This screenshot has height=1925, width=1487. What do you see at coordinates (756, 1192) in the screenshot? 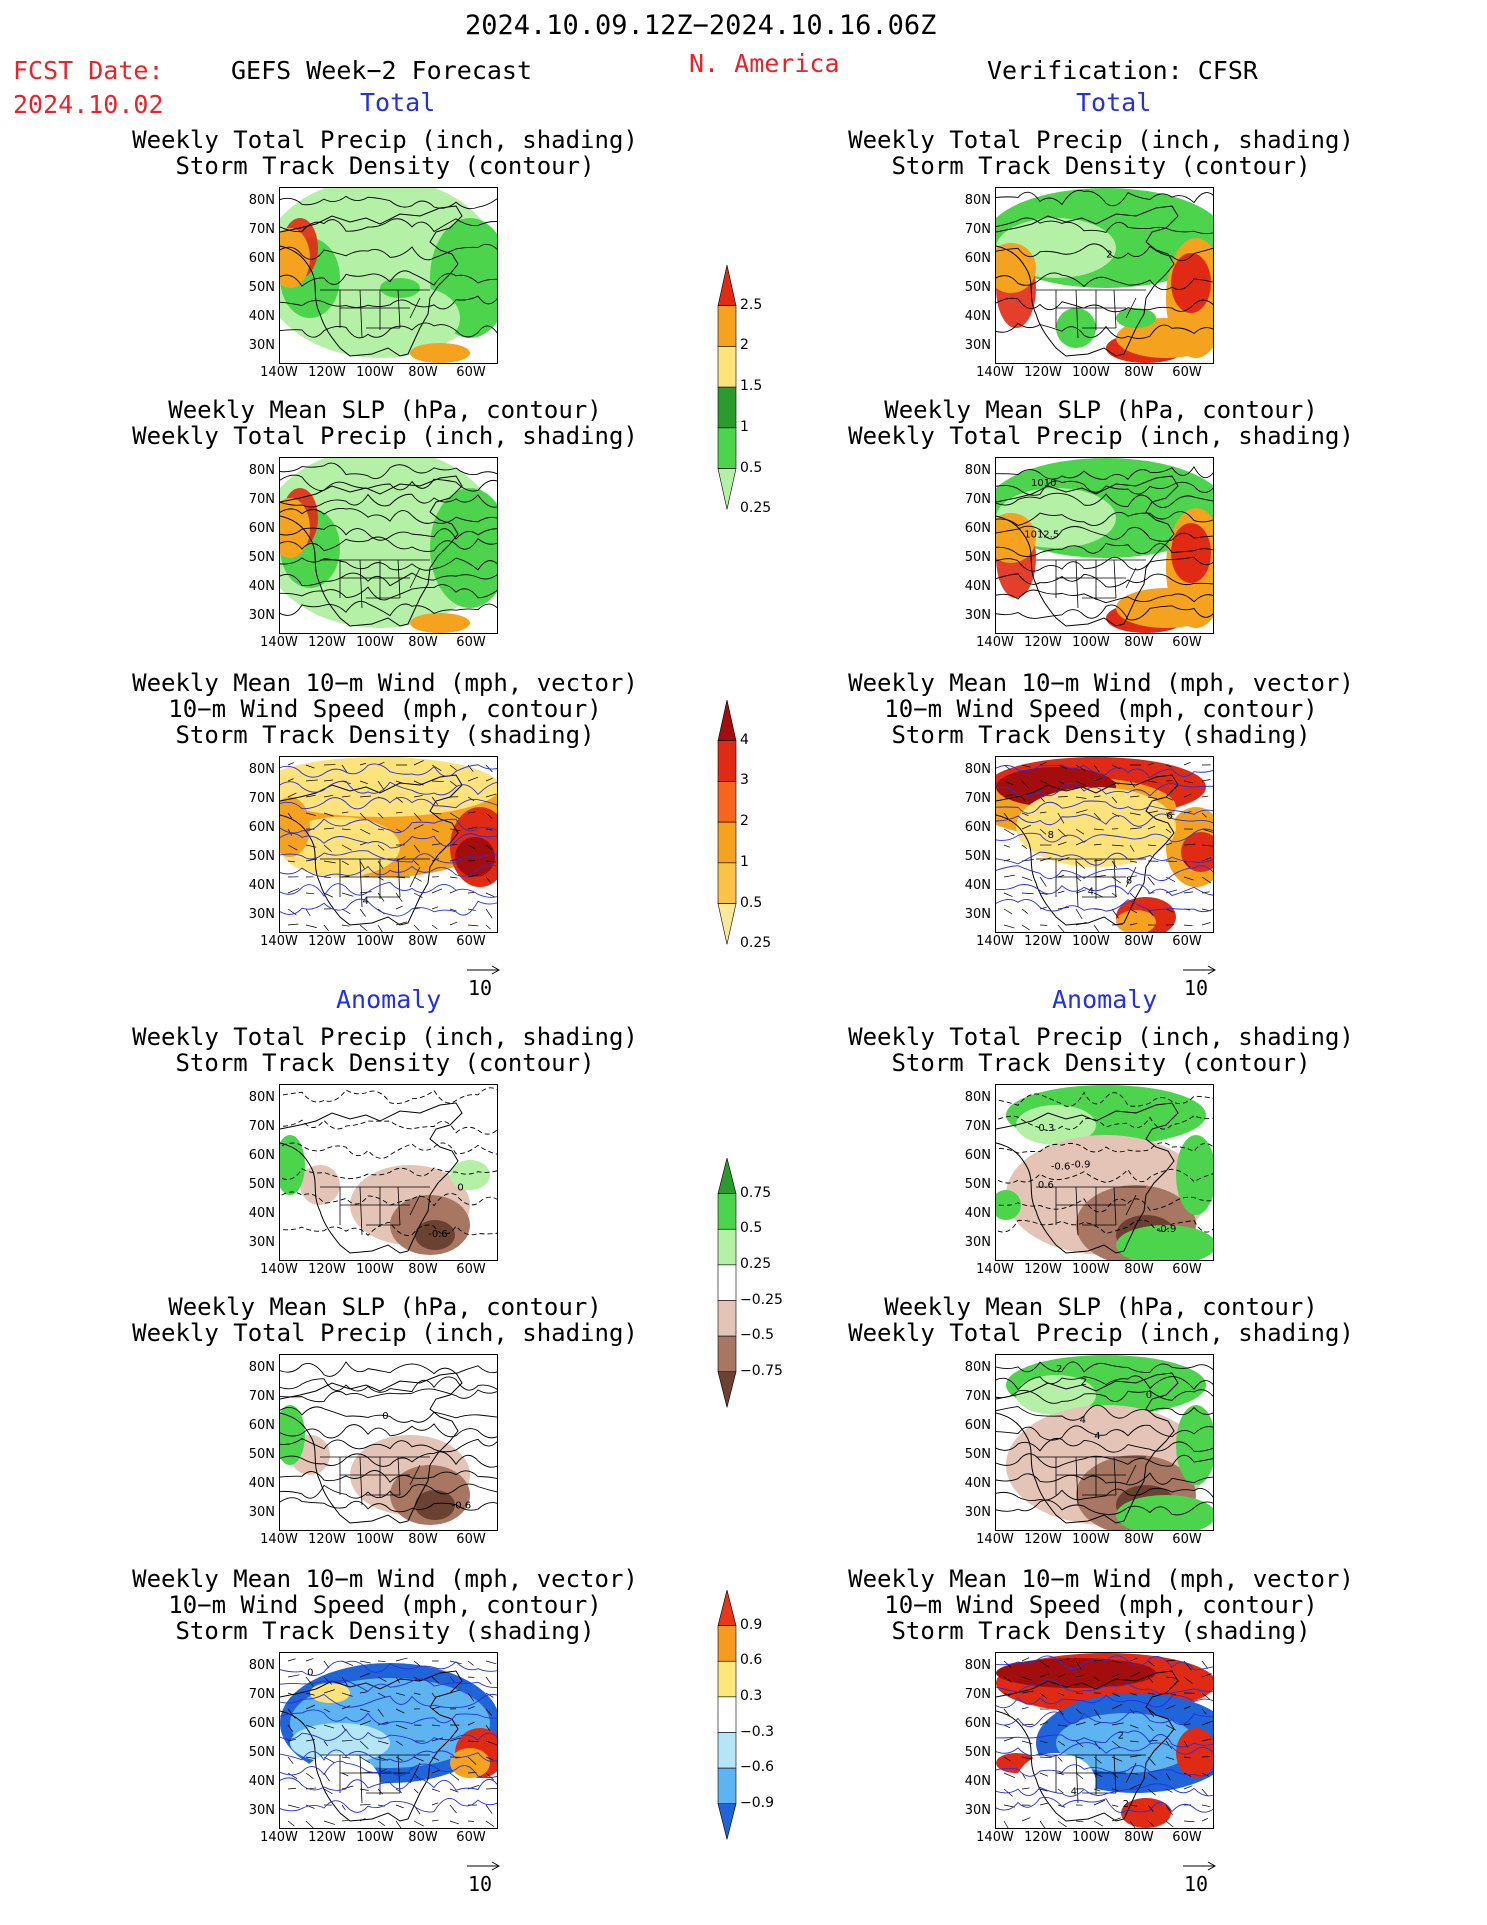
I see `colorbar-precip_anom-label: 0.75` at bounding box center [756, 1192].